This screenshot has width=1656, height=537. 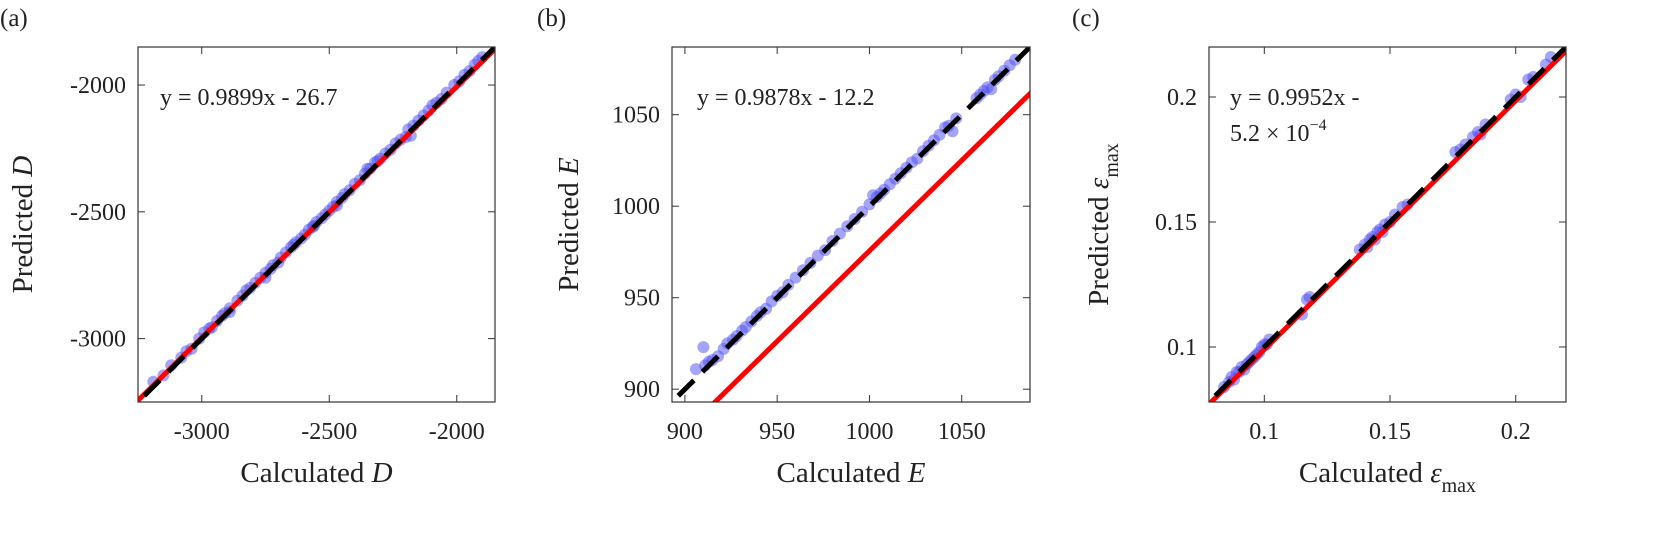 I want to click on y-tick-label: 950, so click(x=642, y=299).